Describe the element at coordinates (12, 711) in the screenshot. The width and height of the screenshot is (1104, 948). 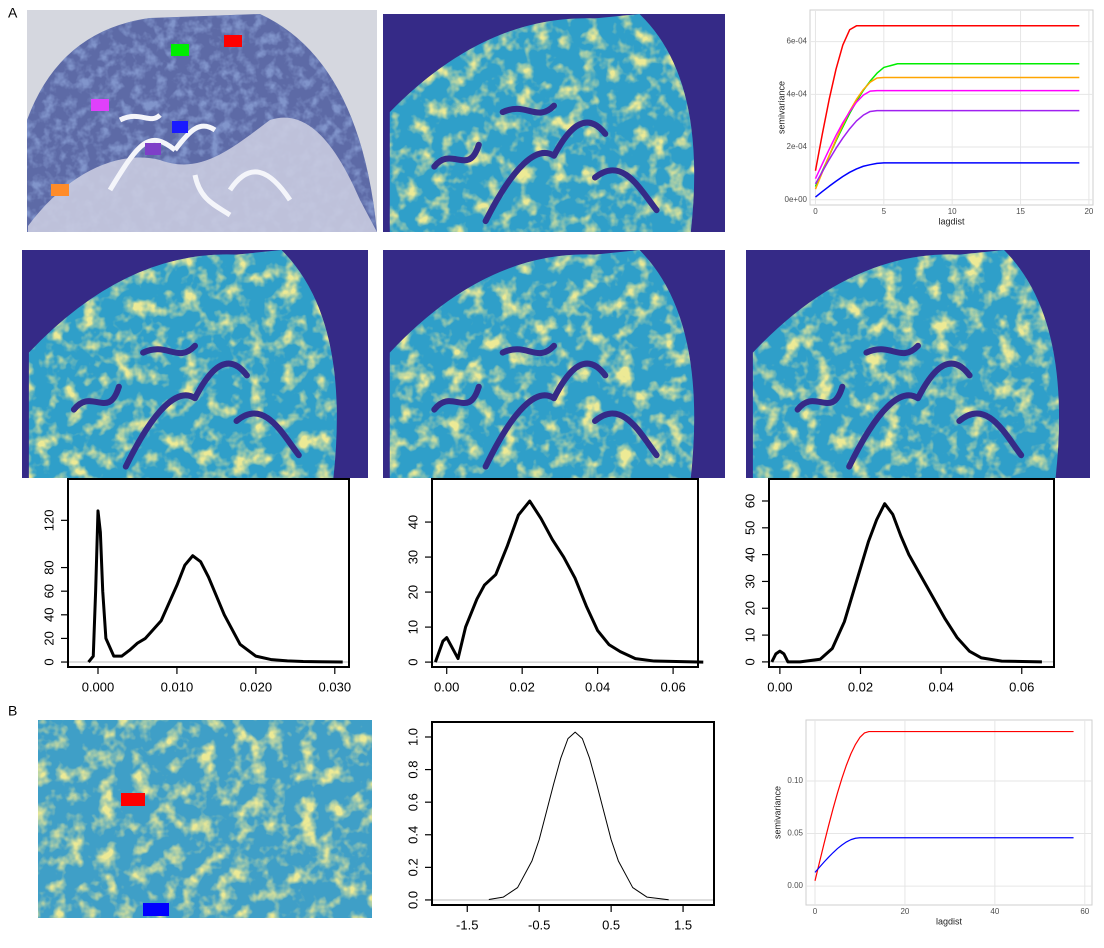
I see `panel-label: B` at that location.